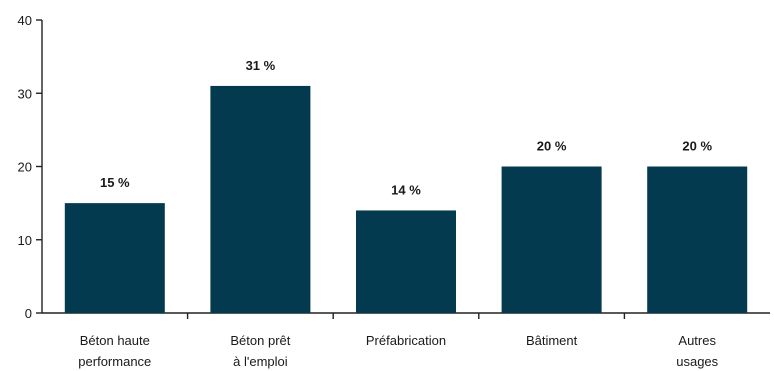 This screenshot has height=371, width=774. Describe the element at coordinates (697, 361) in the screenshot. I see `category-label: usages` at that location.